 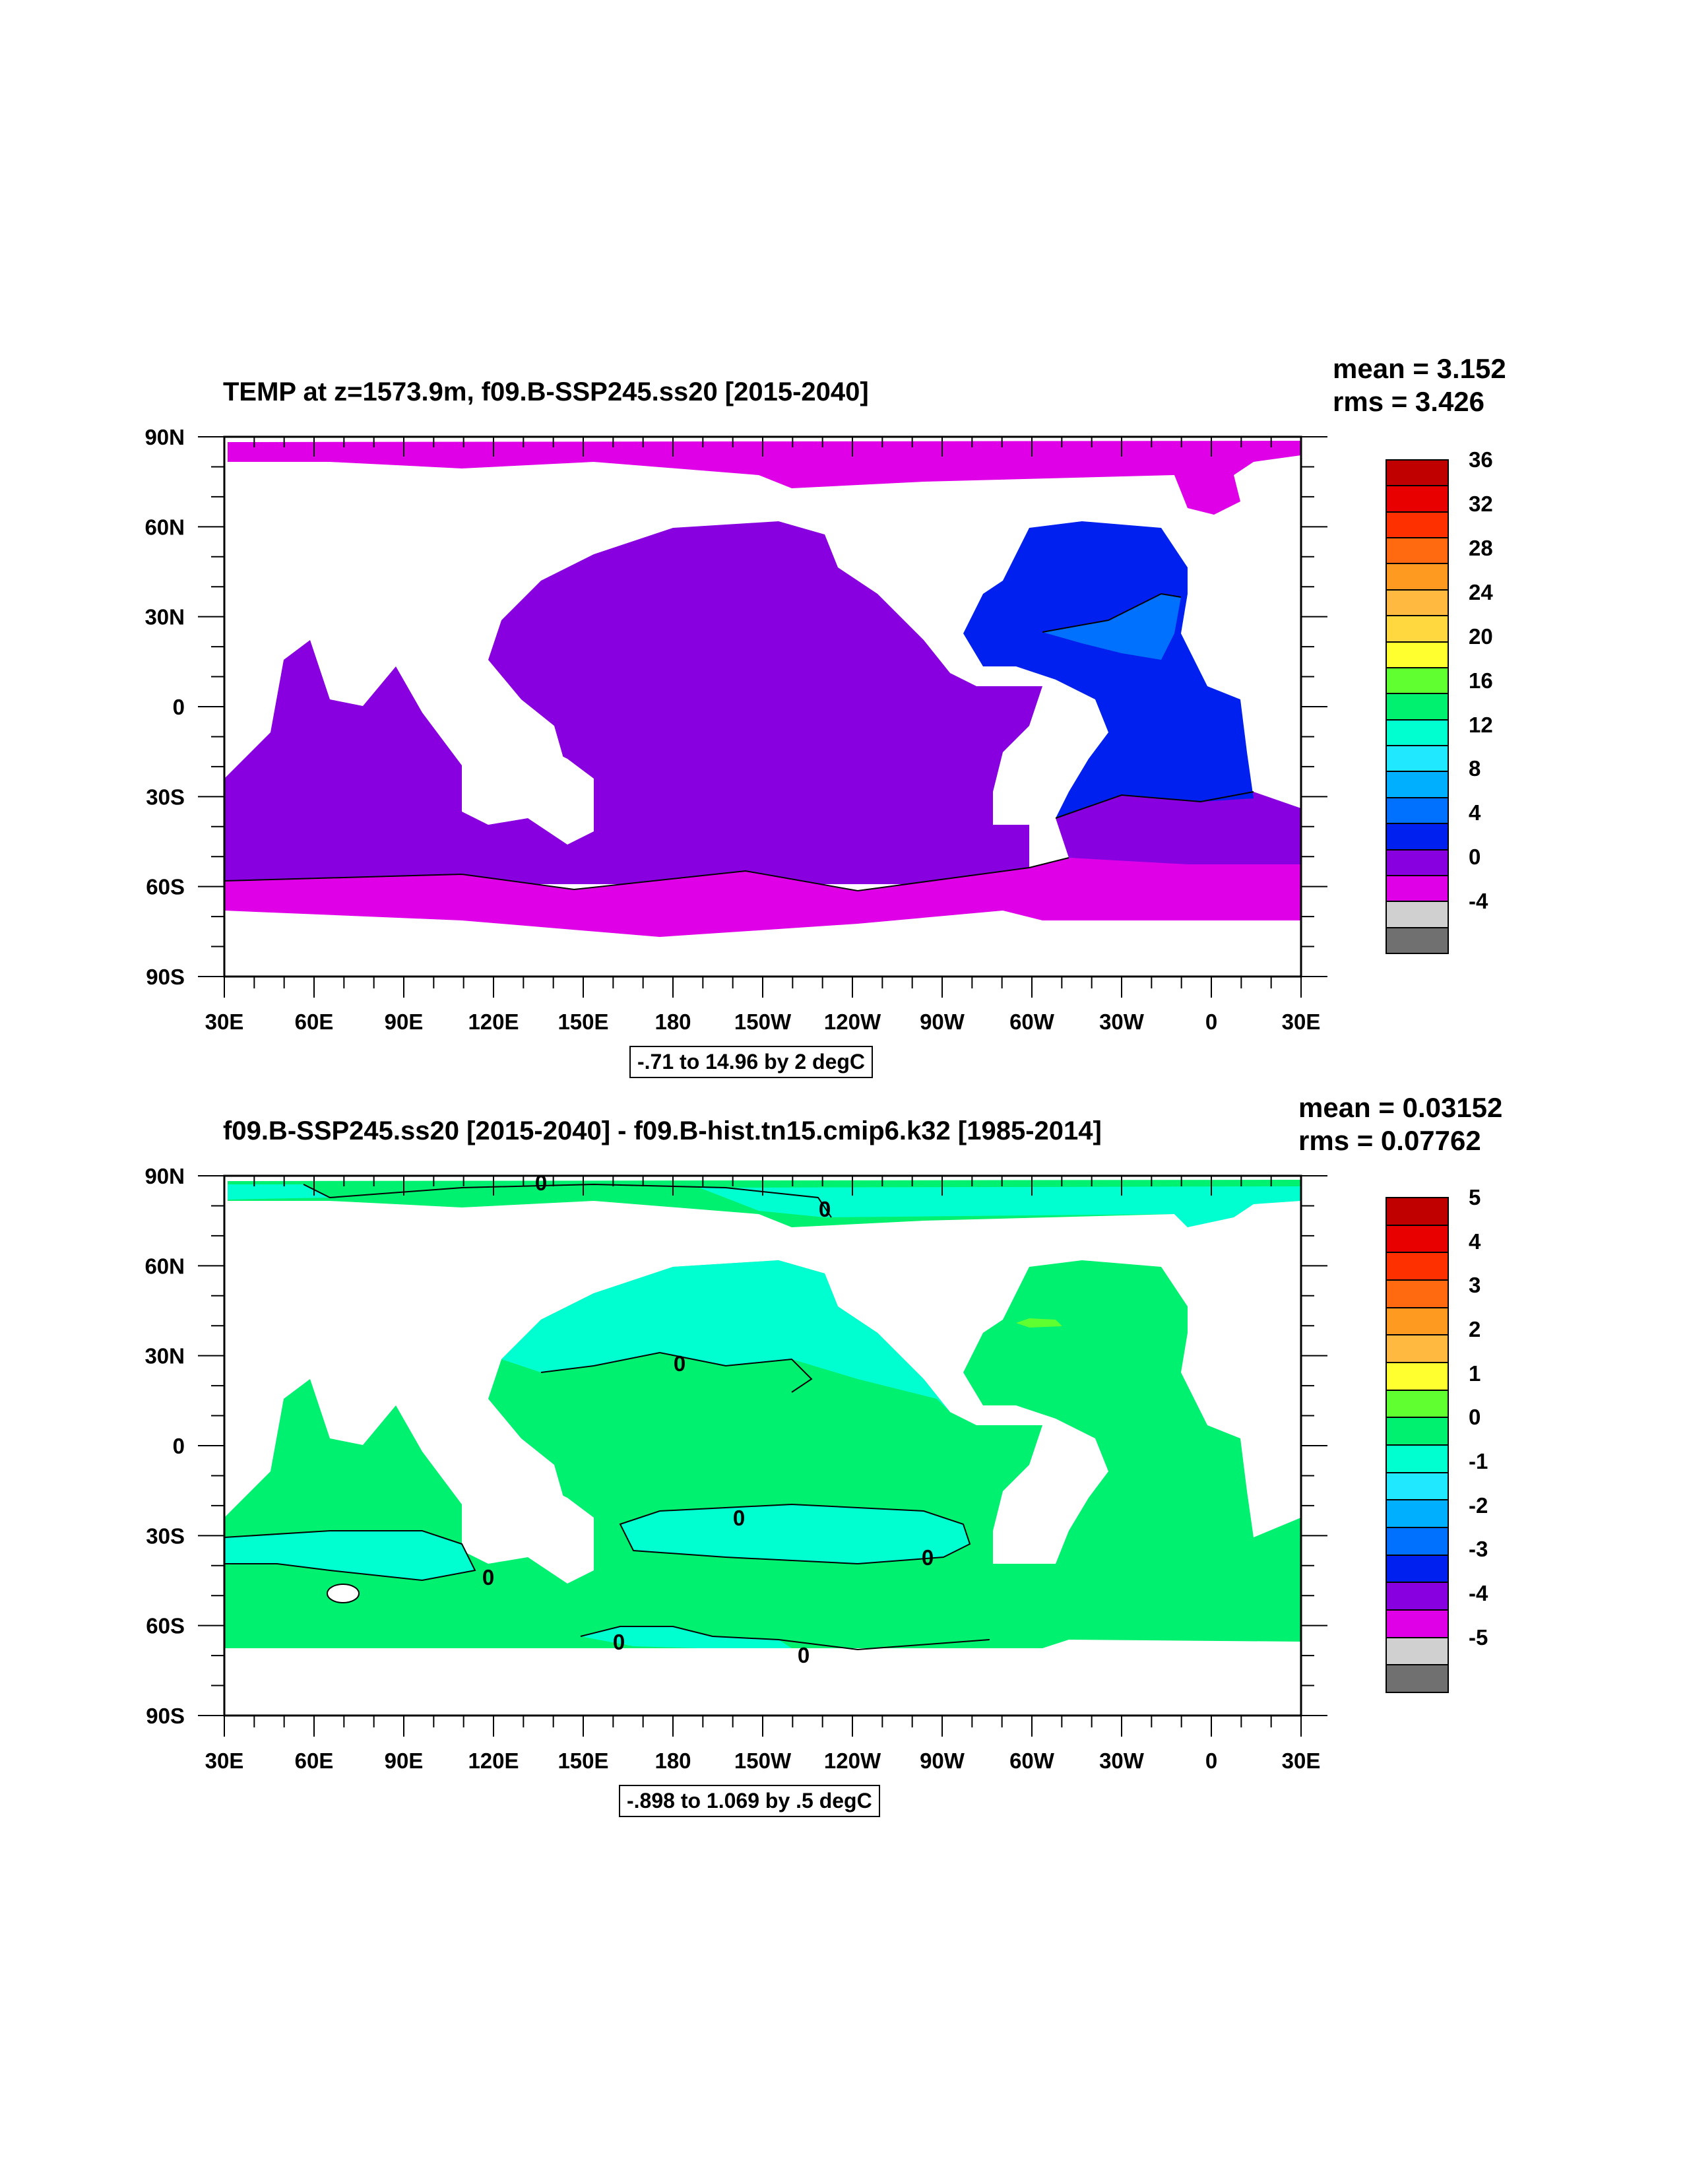 What do you see at coordinates (349, 1555) in the screenshot?
I see `indian-ocean-cool` at bounding box center [349, 1555].